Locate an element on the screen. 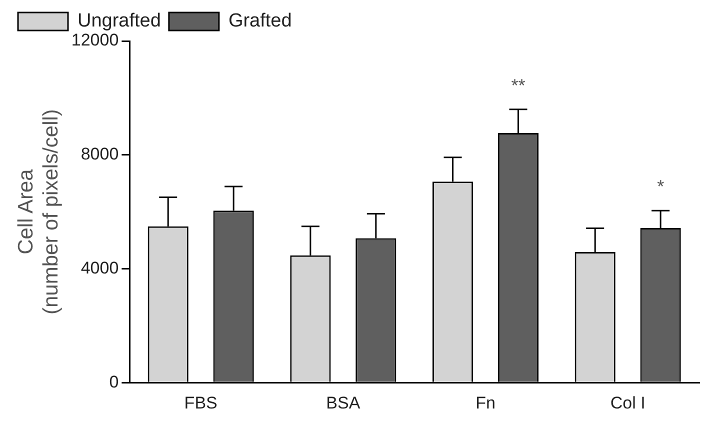 The image size is (707, 421). data-label: ** is located at coordinates (518, 85).